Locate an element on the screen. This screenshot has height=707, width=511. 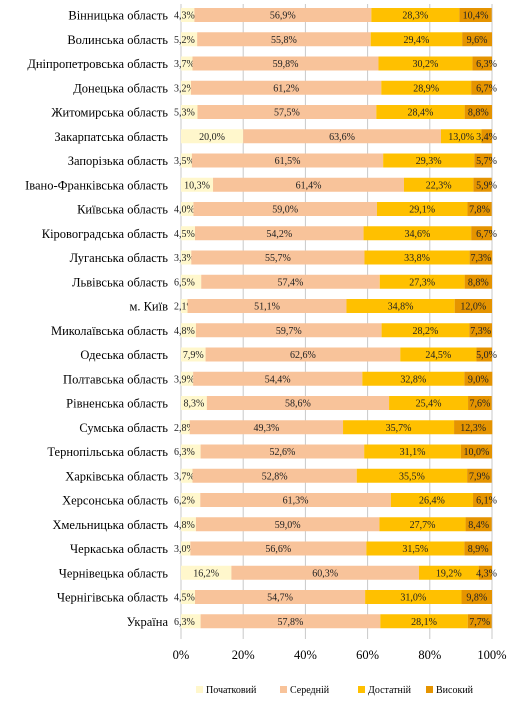
bar-row: 6,5% 57,4% 27,3% 8,8% is located at coordinates (333, 281).